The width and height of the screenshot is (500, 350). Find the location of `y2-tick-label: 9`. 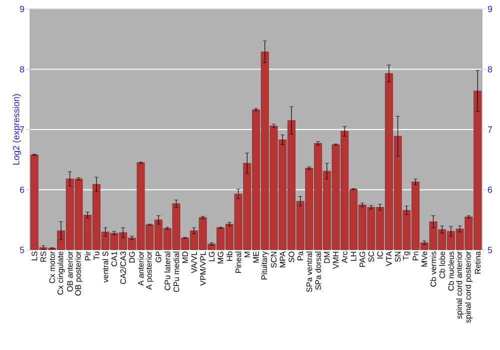

y2-tick-label: 9 is located at coordinates (490, 9).